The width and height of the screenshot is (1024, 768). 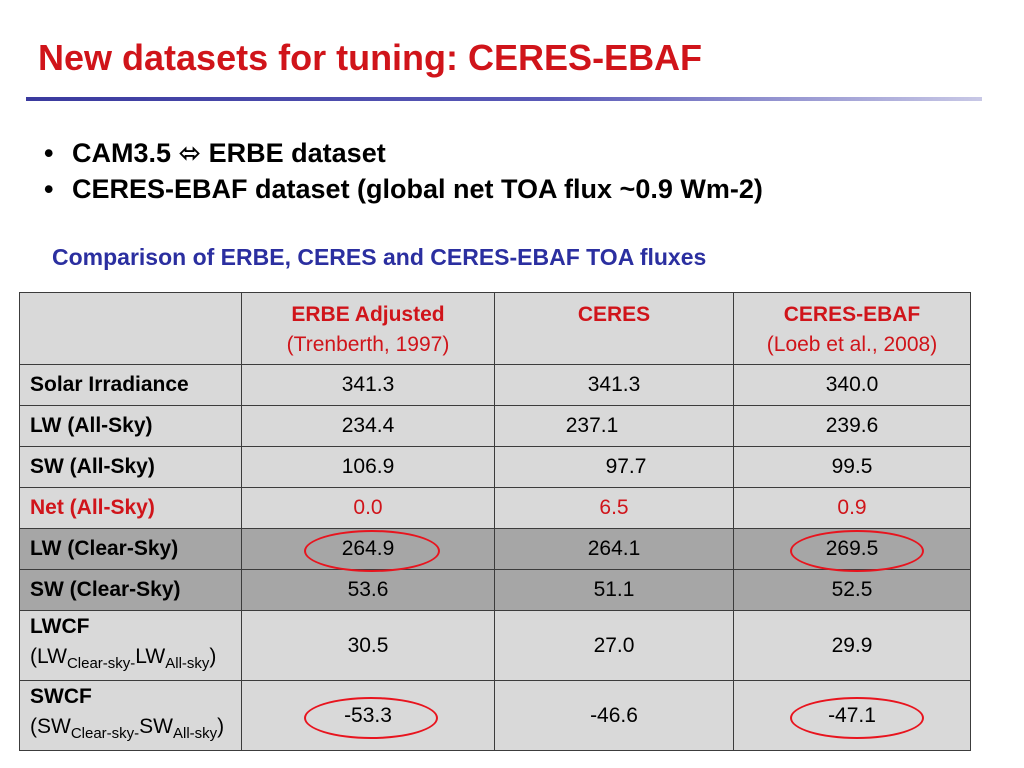 What do you see at coordinates (368, 645) in the screenshot?
I see `value-cell: 30.5` at bounding box center [368, 645].